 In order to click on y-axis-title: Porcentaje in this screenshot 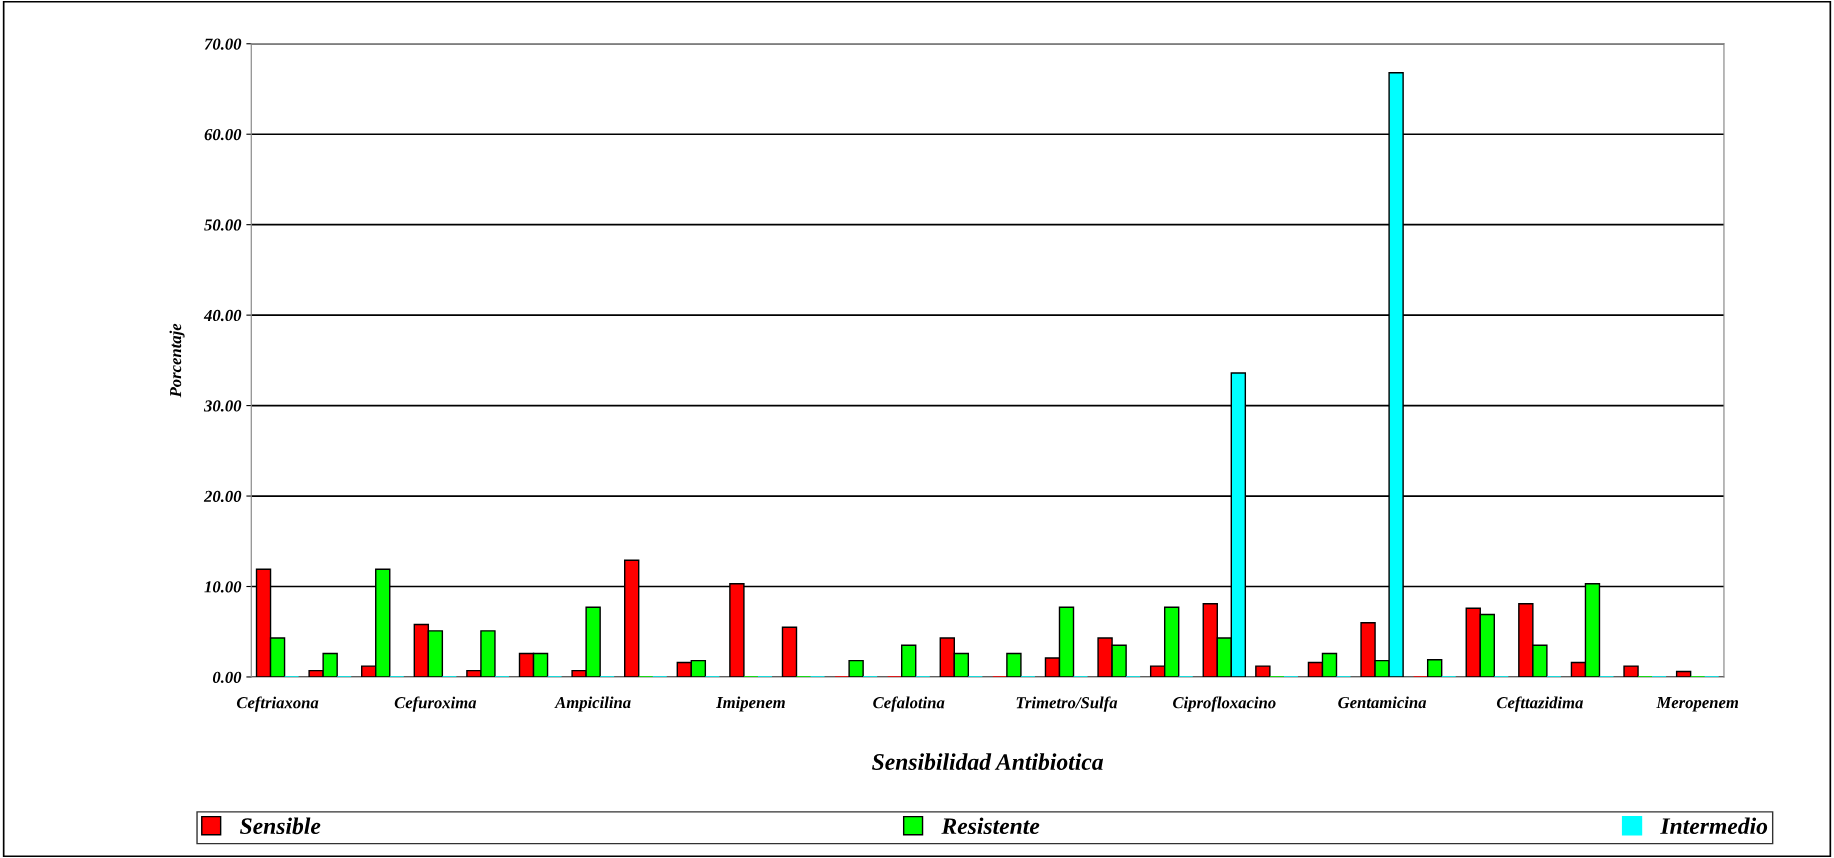, I will do `click(177, 360)`.